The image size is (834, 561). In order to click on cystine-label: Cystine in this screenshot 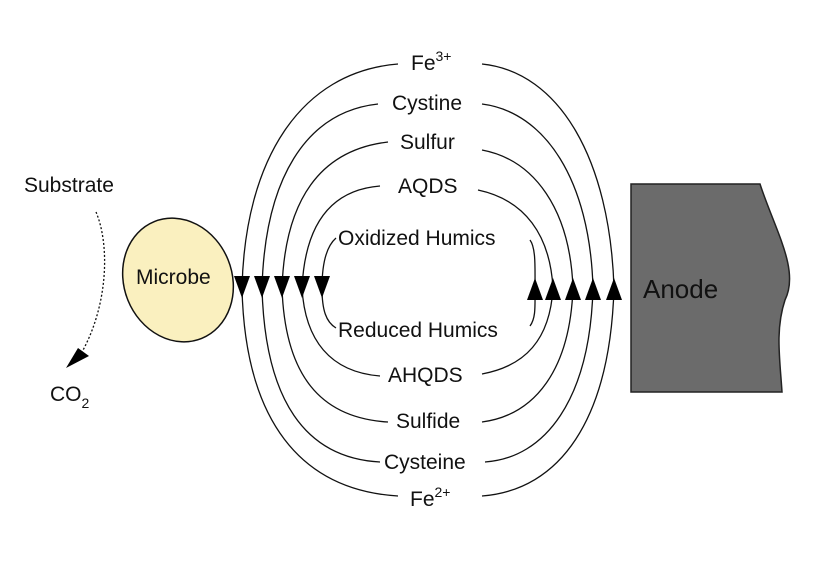, I will do `click(427, 103)`.